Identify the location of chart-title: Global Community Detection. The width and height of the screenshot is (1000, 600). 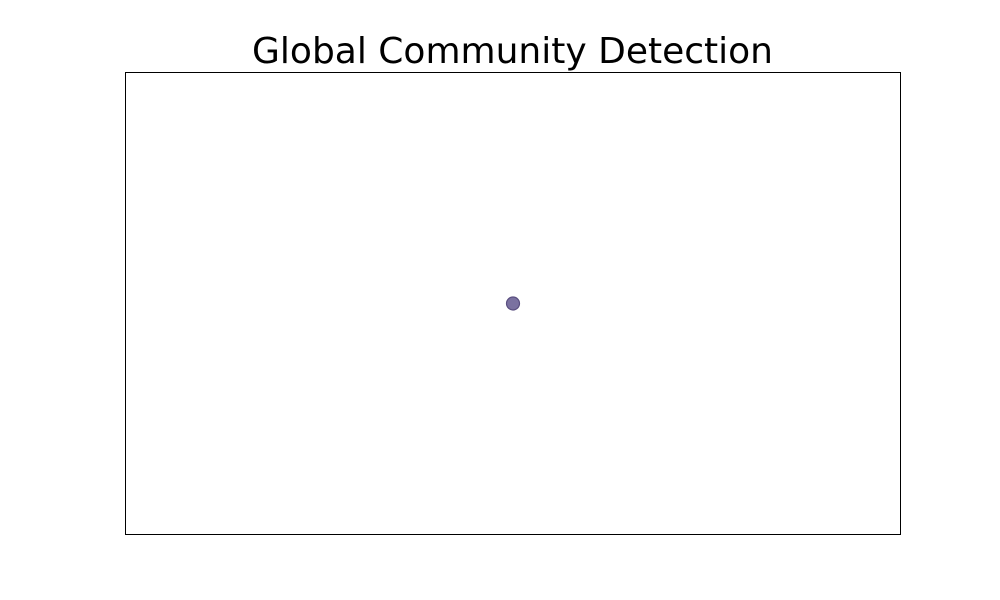
(512, 51).